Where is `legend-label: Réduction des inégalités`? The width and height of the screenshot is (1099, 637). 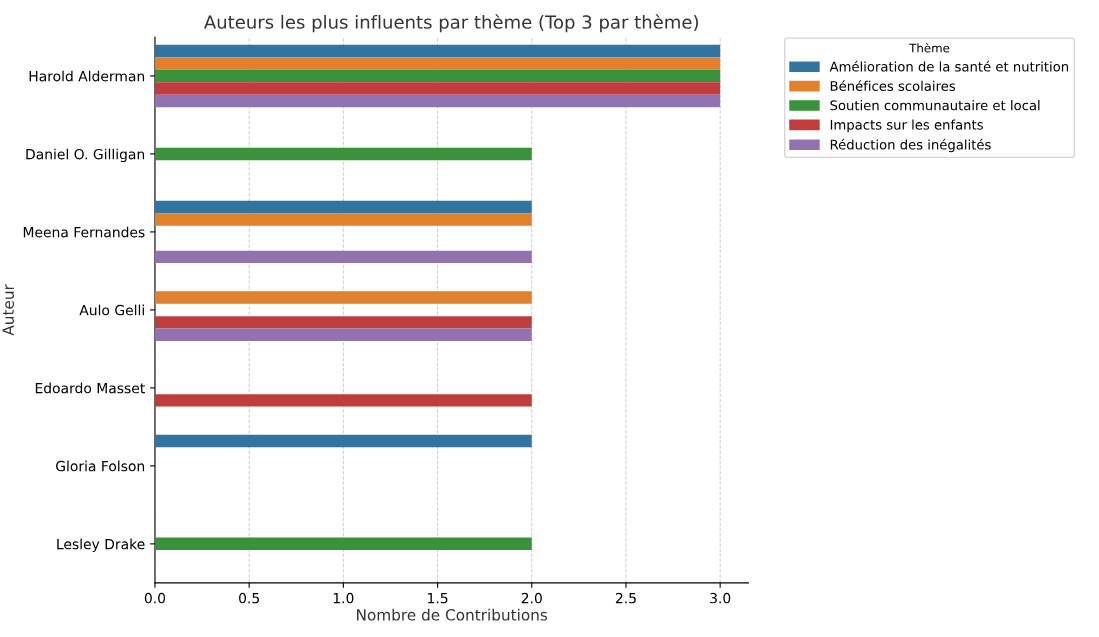 legend-label: Réduction des inégalités is located at coordinates (910, 145).